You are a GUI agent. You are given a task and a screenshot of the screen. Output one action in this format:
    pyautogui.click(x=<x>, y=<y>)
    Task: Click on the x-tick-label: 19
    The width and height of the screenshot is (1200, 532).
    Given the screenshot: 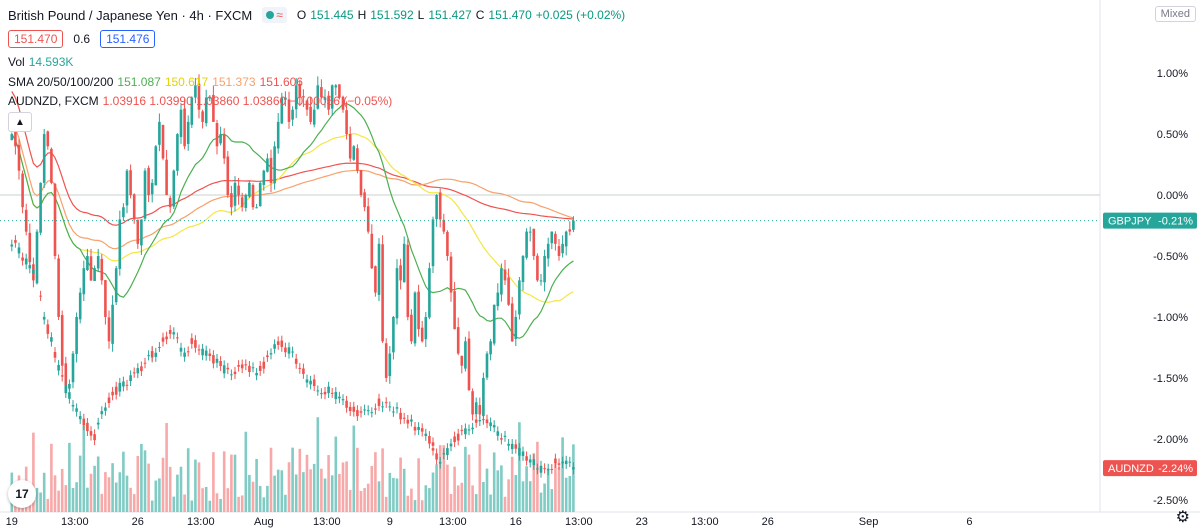 What is the action you would take?
    pyautogui.click(x=12, y=522)
    